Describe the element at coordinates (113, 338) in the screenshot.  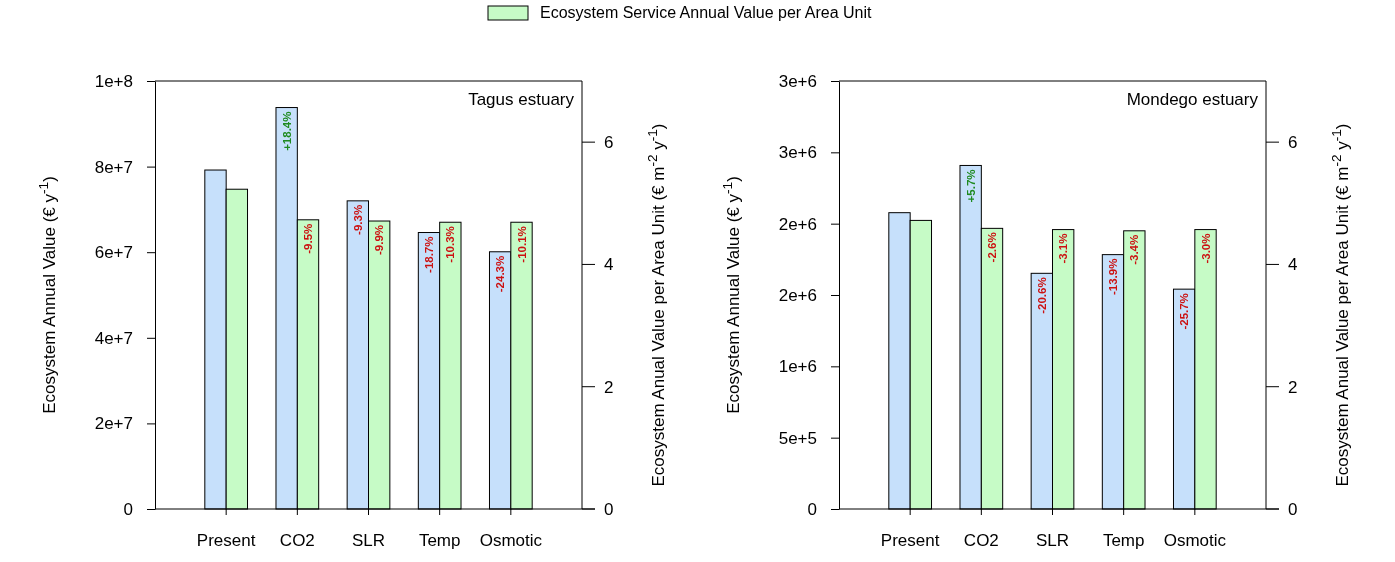
I see `y-tick-label: 4e+7` at that location.